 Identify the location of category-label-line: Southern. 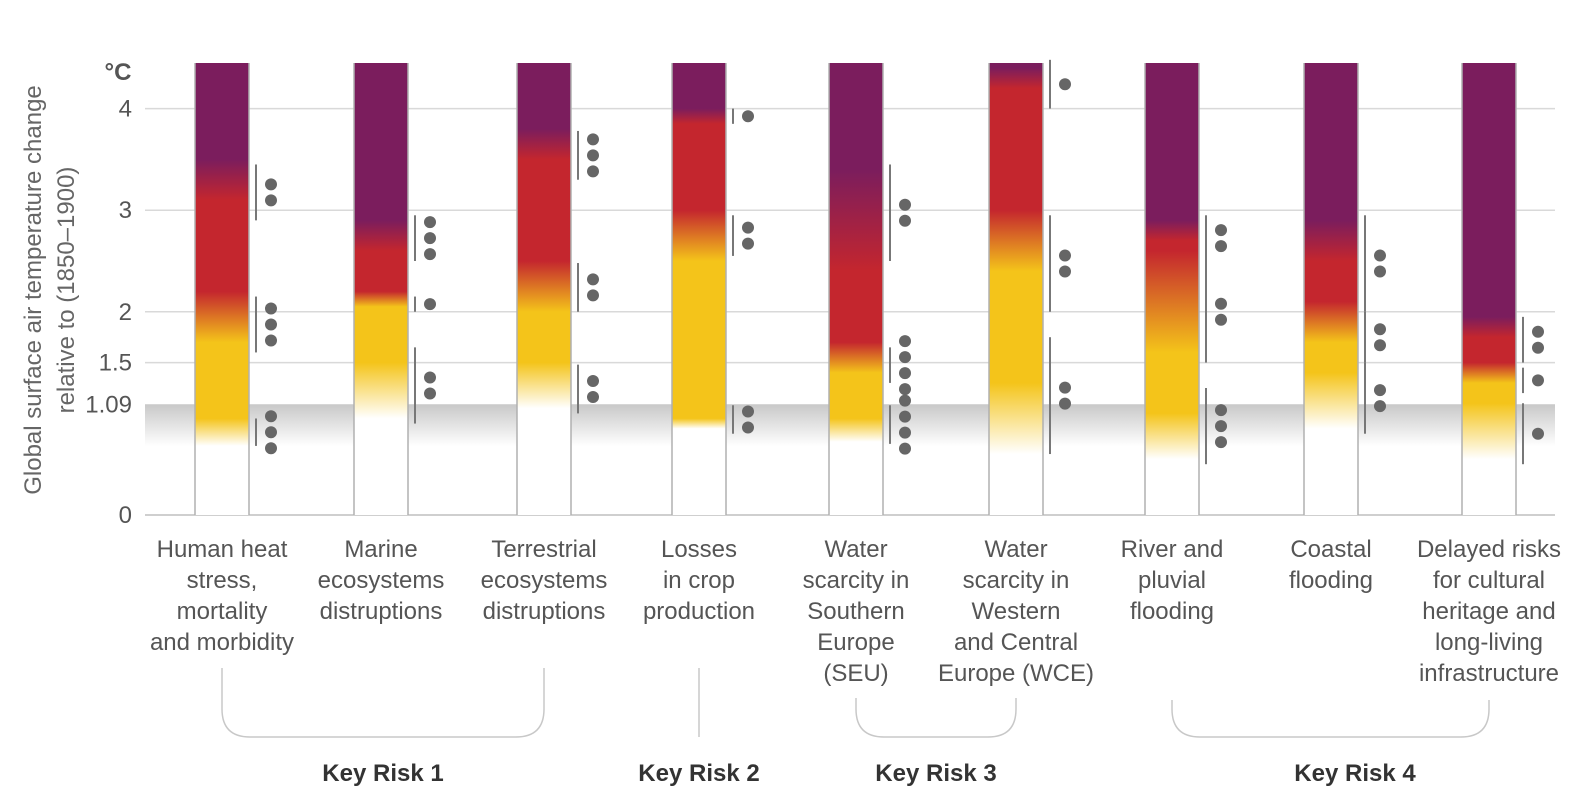
(855, 611).